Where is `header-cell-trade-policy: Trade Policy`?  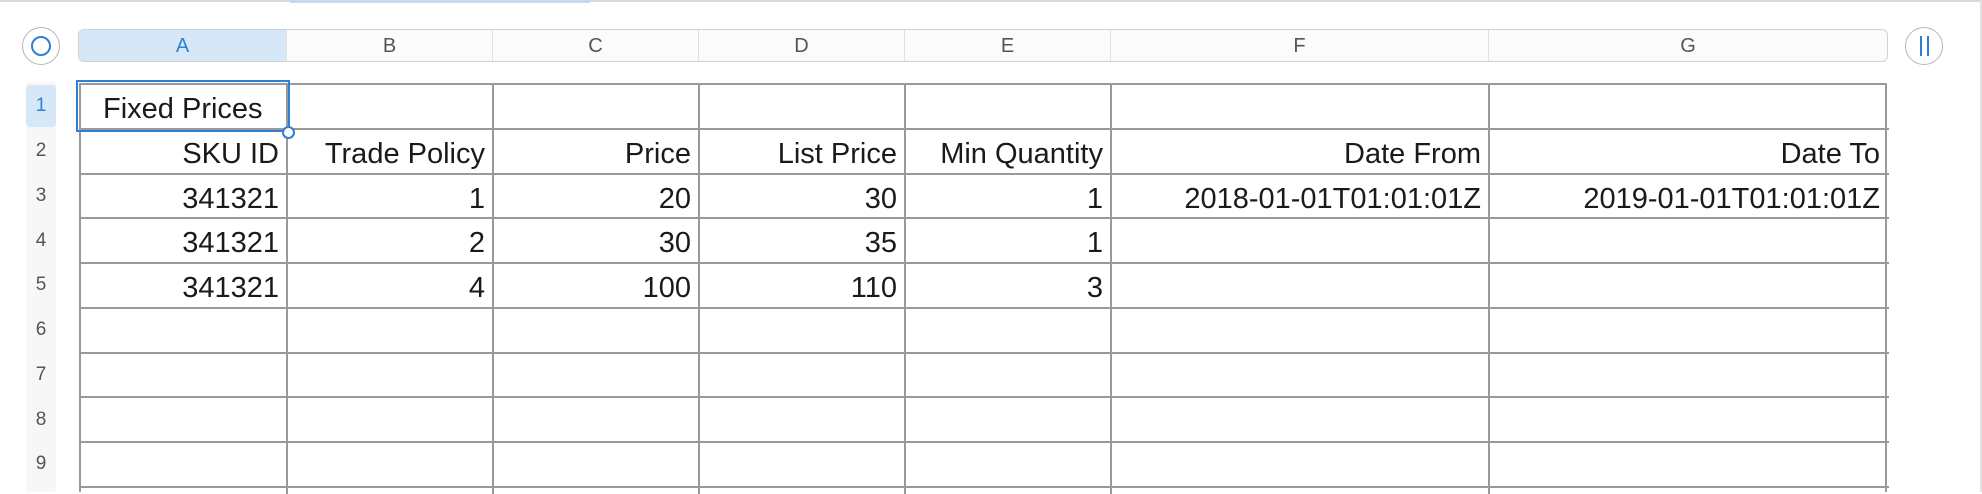 header-cell-trade-policy: Trade Policy is located at coordinates (404, 154).